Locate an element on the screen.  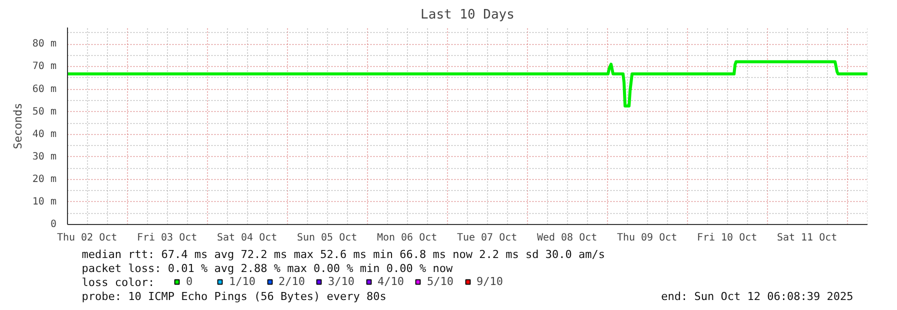
legend-title: loss color: is located at coordinates (118, 282).